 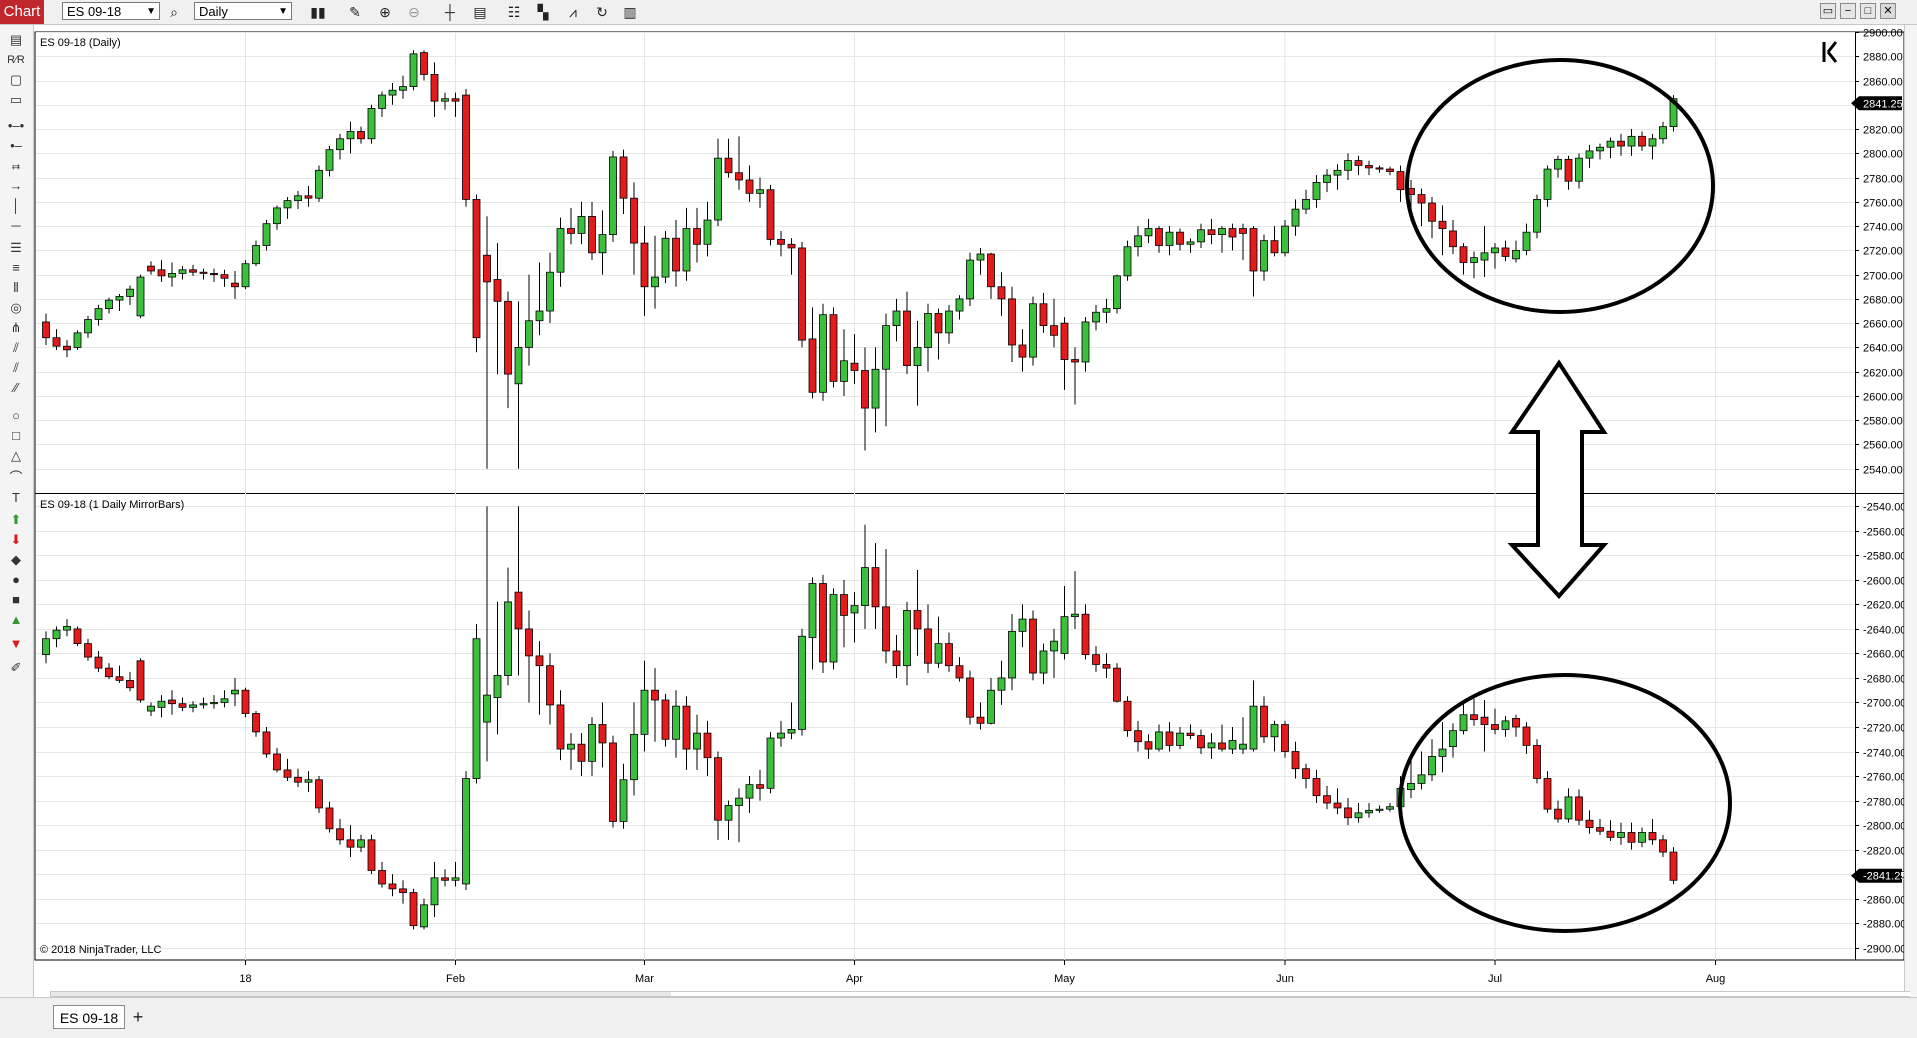 I want to click on y-tick-label: -2700.00, so click(x=1884, y=704).